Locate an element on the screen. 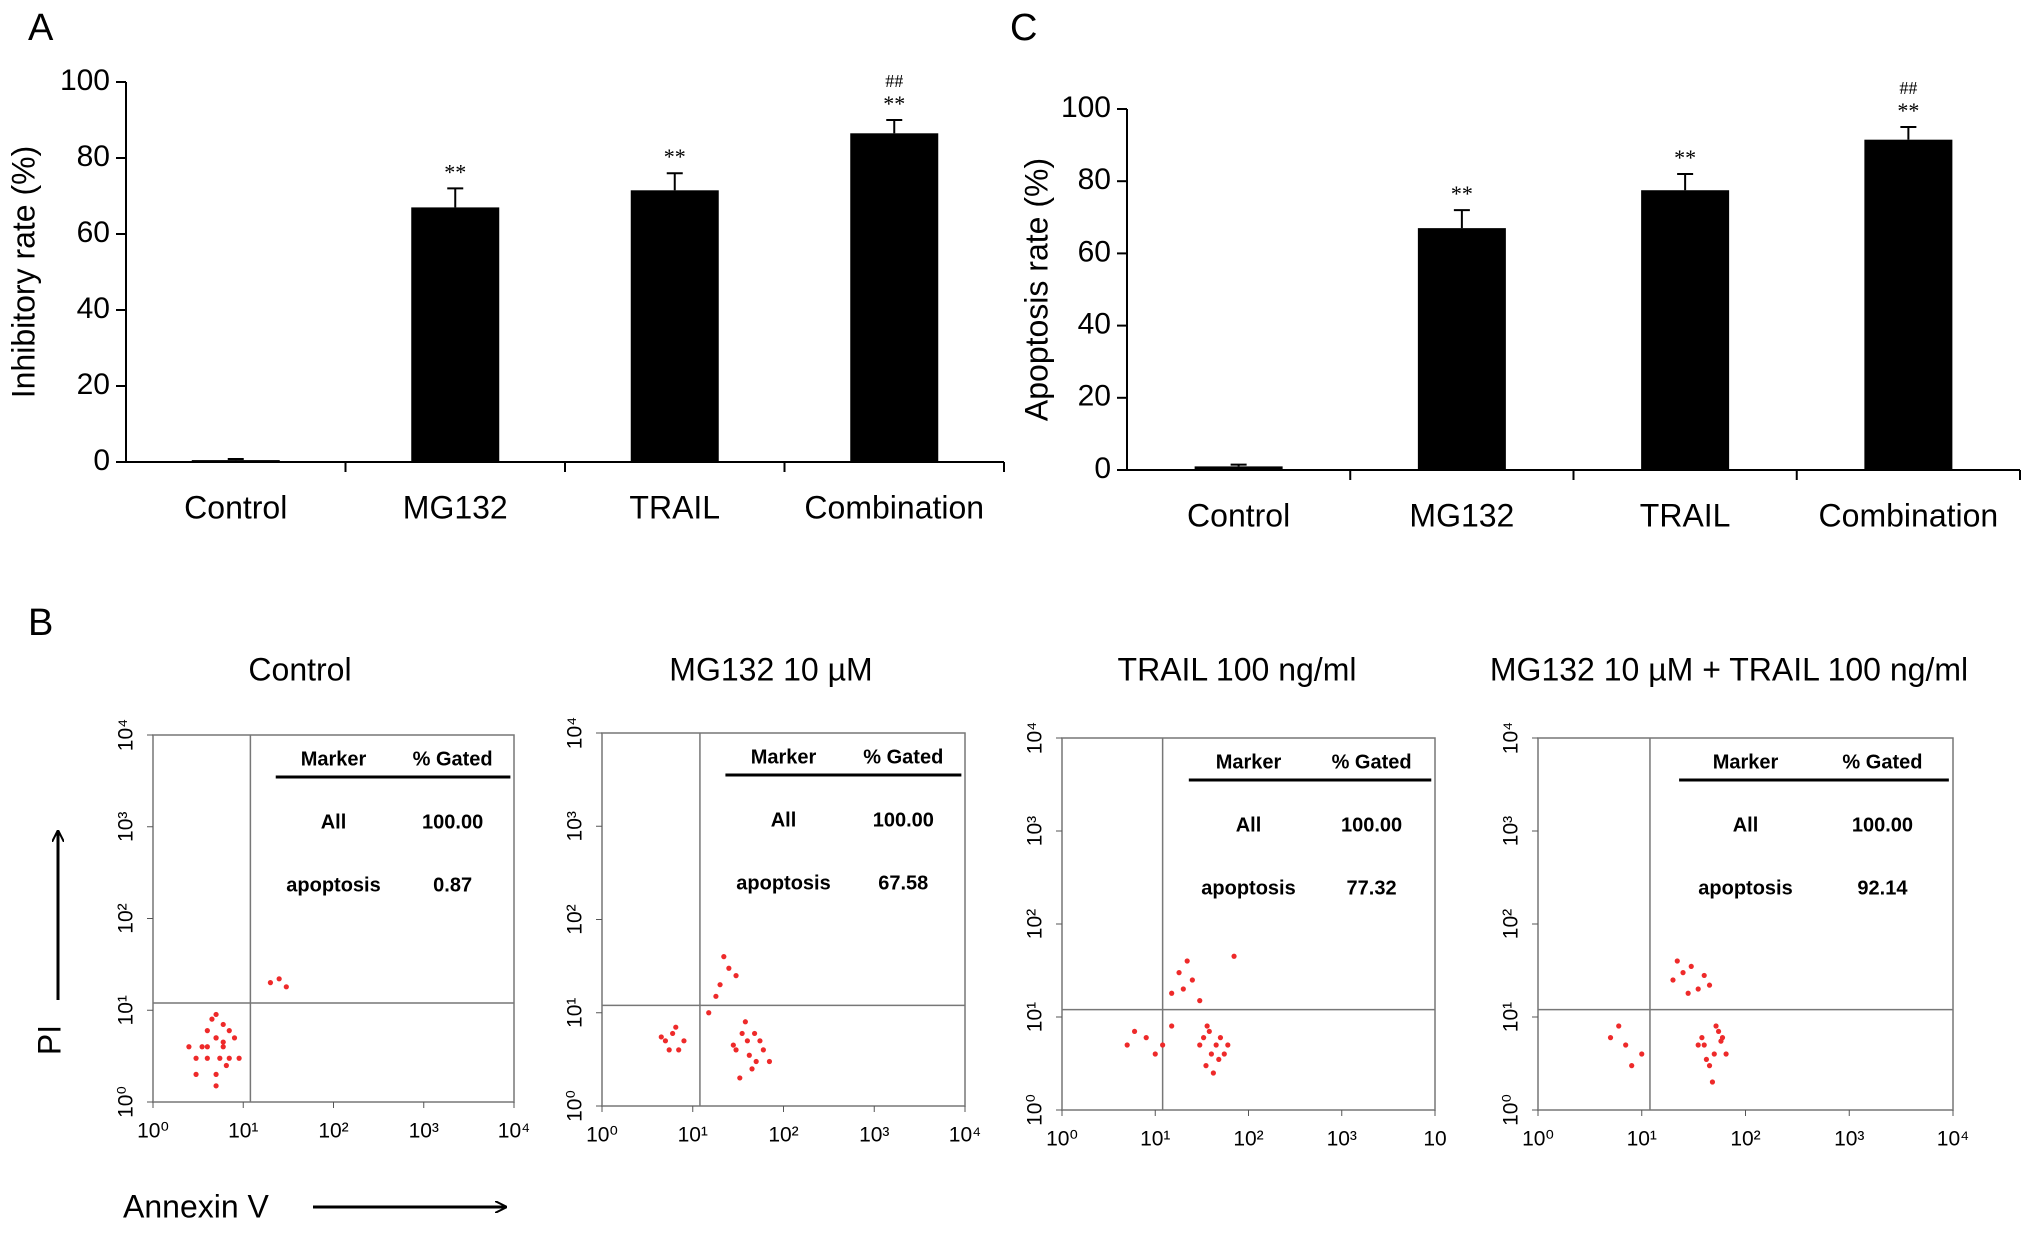 This screenshot has height=1233, width=2031. y-tick-label: 40 is located at coordinates (93, 308).